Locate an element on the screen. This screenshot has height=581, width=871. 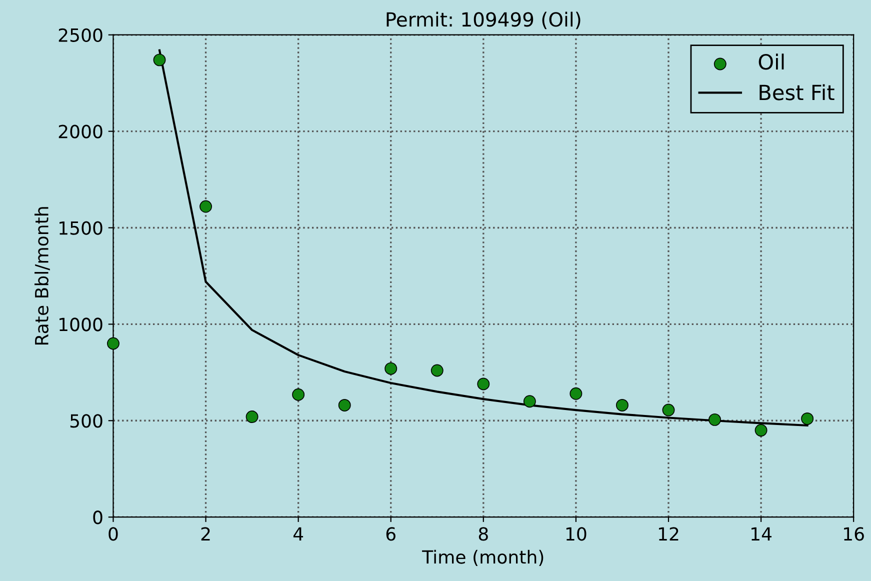
y-tick-label: 1500 is located at coordinates (81, 228).